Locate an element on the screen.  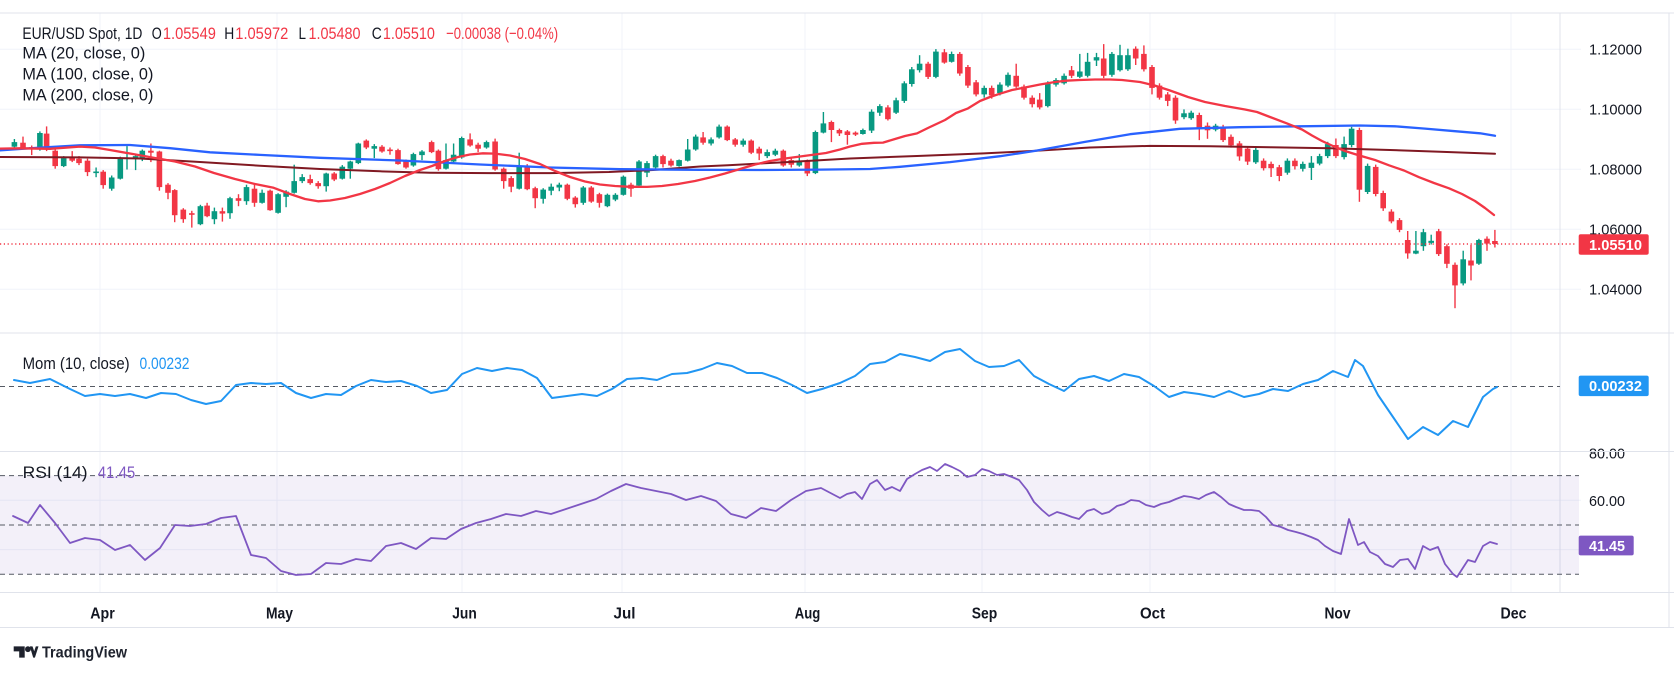
svg-text: EUR/USD Spot, 1D is located at coordinates (82, 33).